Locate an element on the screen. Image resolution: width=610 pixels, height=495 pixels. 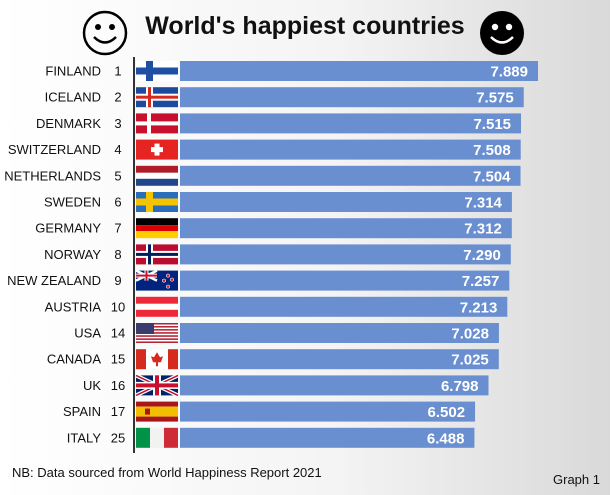
canada-flag-icon is located at coordinates (157, 359).